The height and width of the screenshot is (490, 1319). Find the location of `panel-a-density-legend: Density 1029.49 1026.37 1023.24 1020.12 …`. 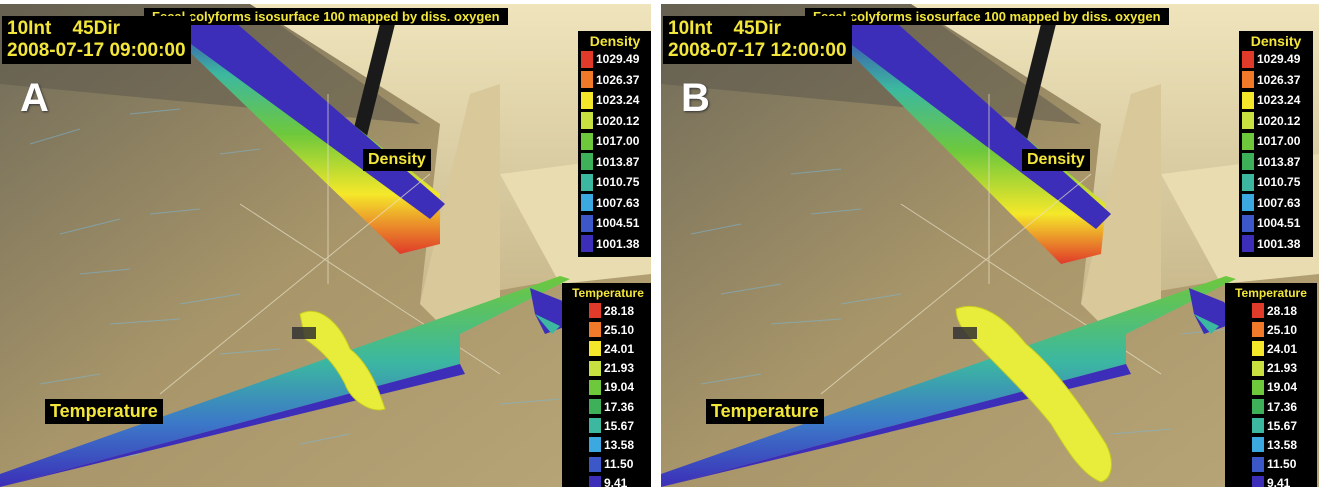

panel-a-density-legend: Density 1029.49 1026.37 1023.24 1020.12 … is located at coordinates (614, 144).